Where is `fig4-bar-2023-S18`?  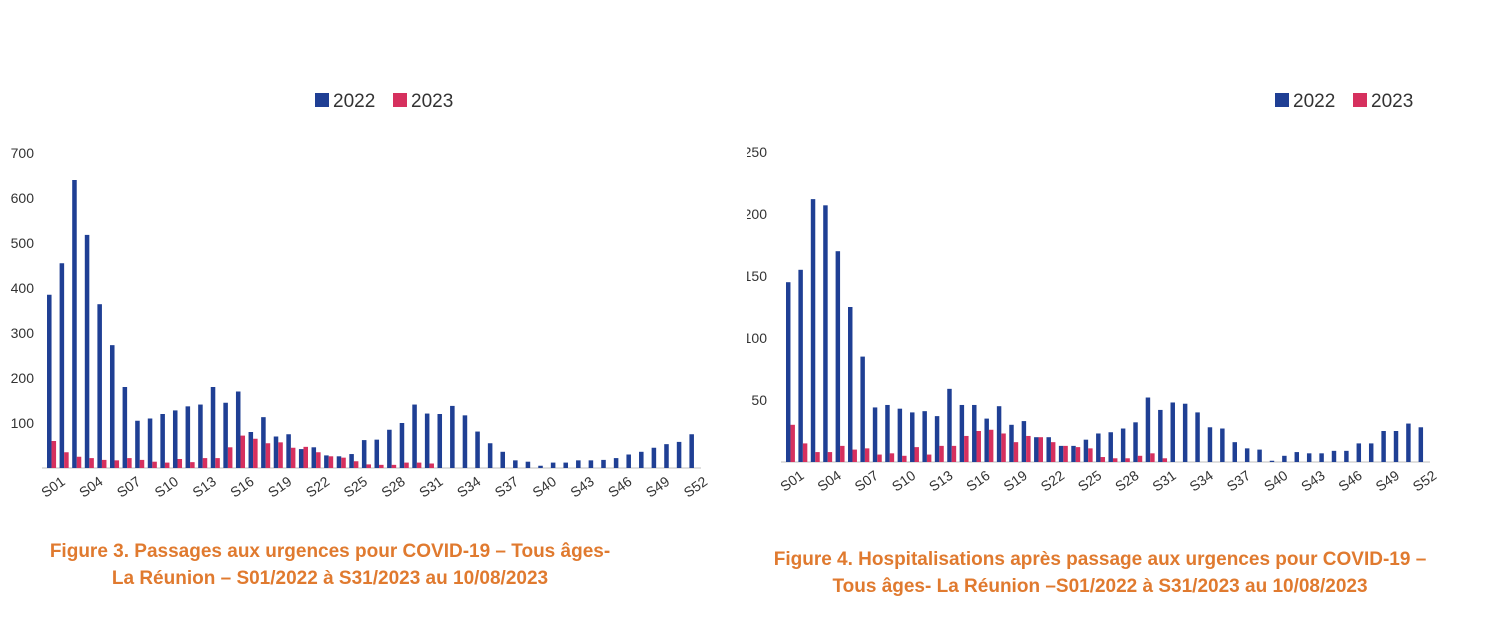 fig4-bar-2023-S18 is located at coordinates (1003, 447).